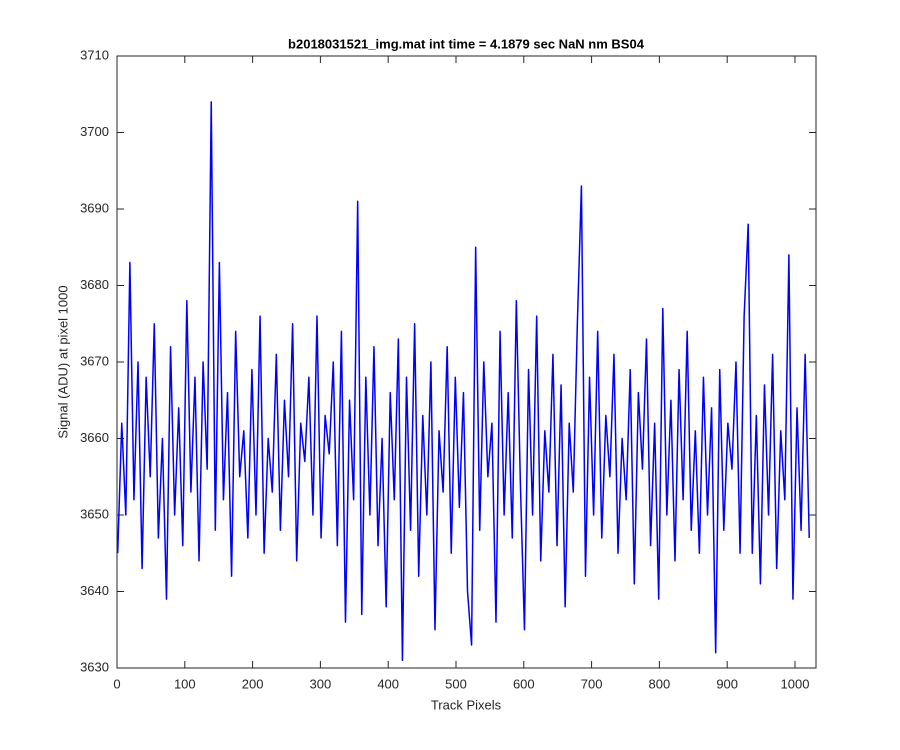  Describe the element at coordinates (253, 683) in the screenshot. I see `x-tick-label: 200` at that location.